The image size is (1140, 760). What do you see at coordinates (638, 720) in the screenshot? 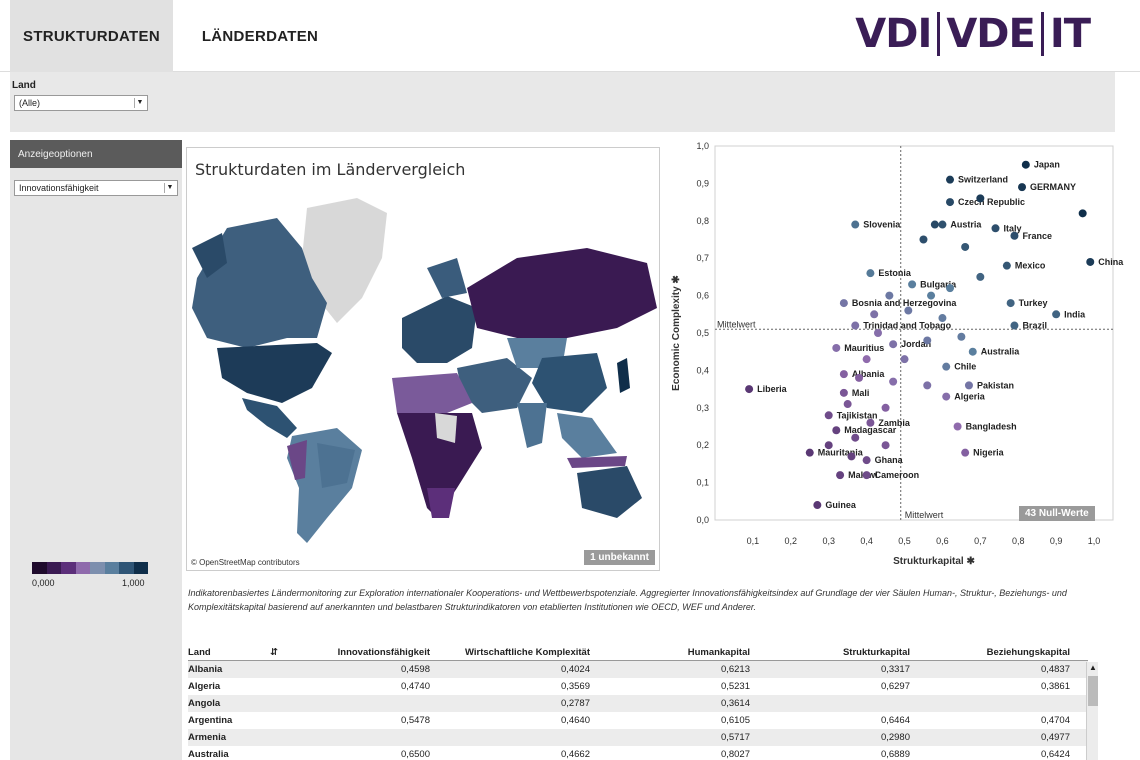
I see `table-row: Argentina 0,5478 0,4640 0,6105 0,6464 0,4704` at bounding box center [638, 720].